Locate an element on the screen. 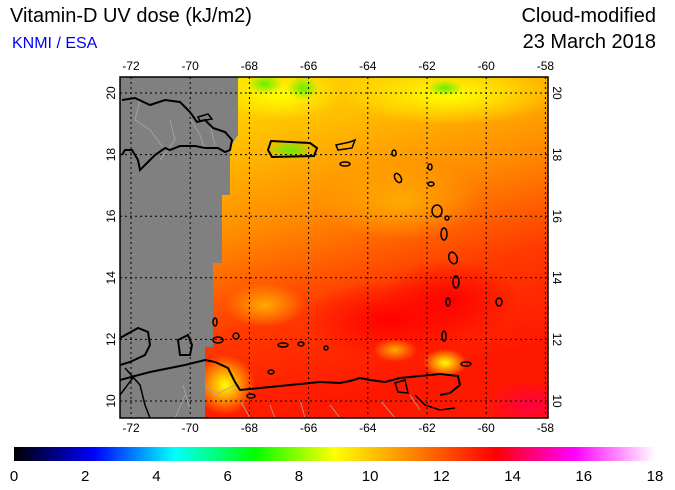  colorbar-tick-label: 12 is located at coordinates (441, 476).